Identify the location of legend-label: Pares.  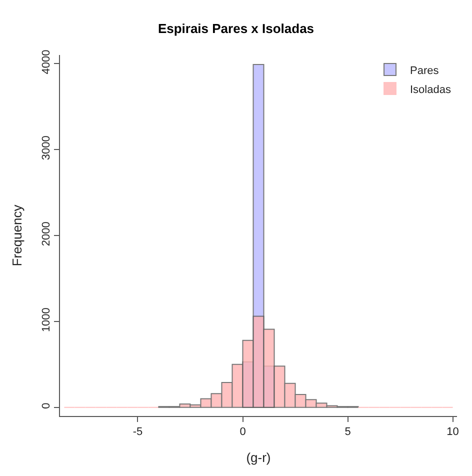
(425, 70).